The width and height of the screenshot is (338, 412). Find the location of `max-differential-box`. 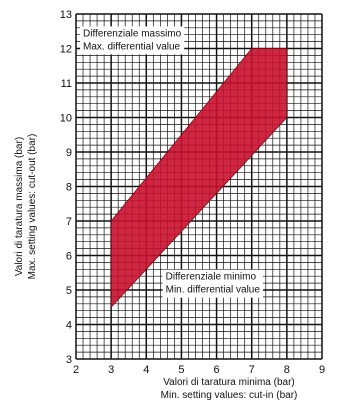

max-differential-box is located at coordinates (132, 40).